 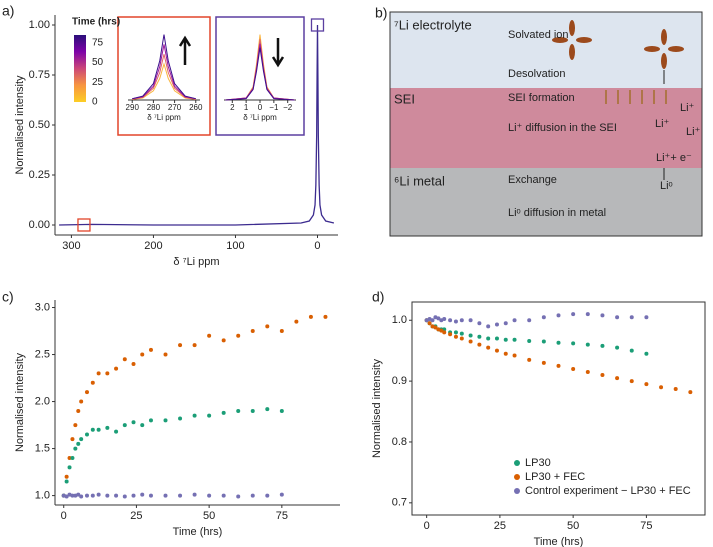 What do you see at coordinates (39, 125) in the screenshot?
I see `y-tick-label: 0.50` at bounding box center [39, 125].